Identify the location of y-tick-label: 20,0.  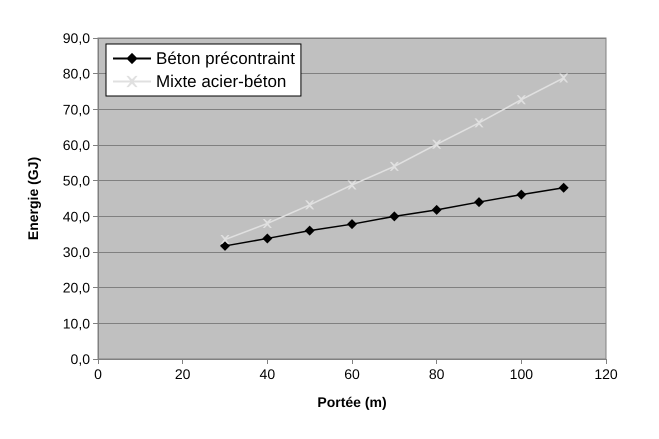
(76, 288).